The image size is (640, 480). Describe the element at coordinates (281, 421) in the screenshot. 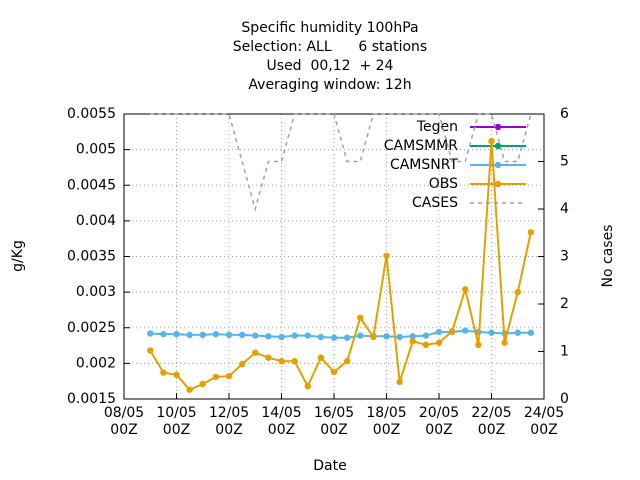

I see `x-tick-label: 14/05 00Z` at that location.